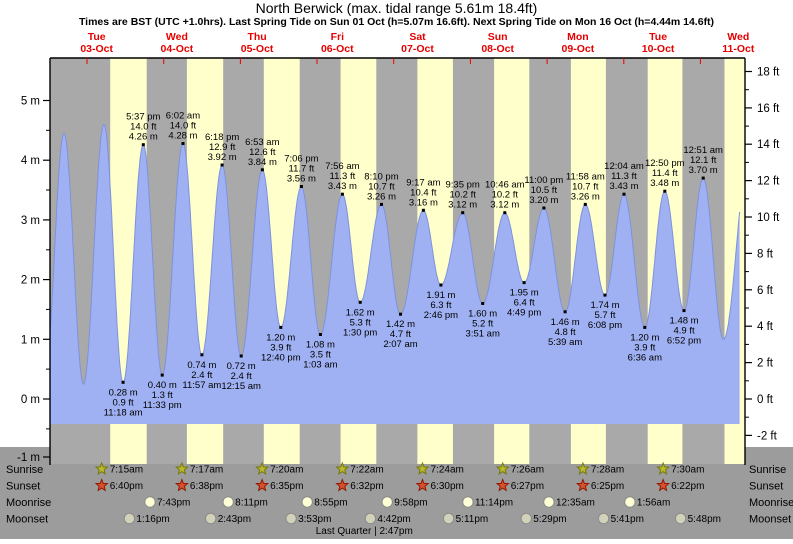  I want to click on low-tide-label-m: 0.28 m, so click(123, 392).